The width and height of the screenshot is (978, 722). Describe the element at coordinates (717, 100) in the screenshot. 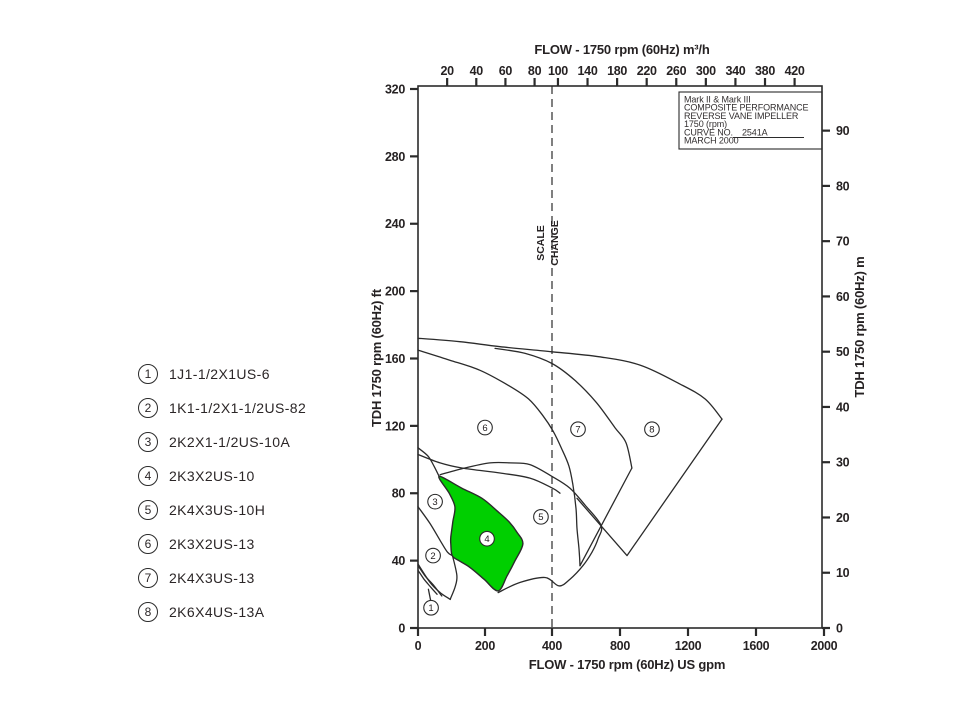

I see `title-block-line: Mark II & Mark III` at that location.